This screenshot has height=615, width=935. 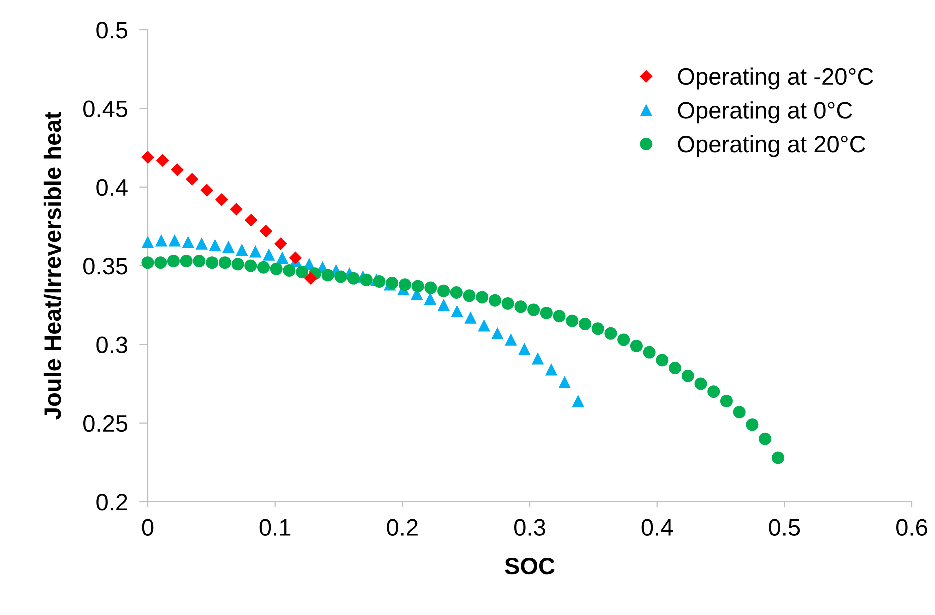 I want to click on y-axis-title: Joule Heat/Irreversible heat, so click(x=53, y=266).